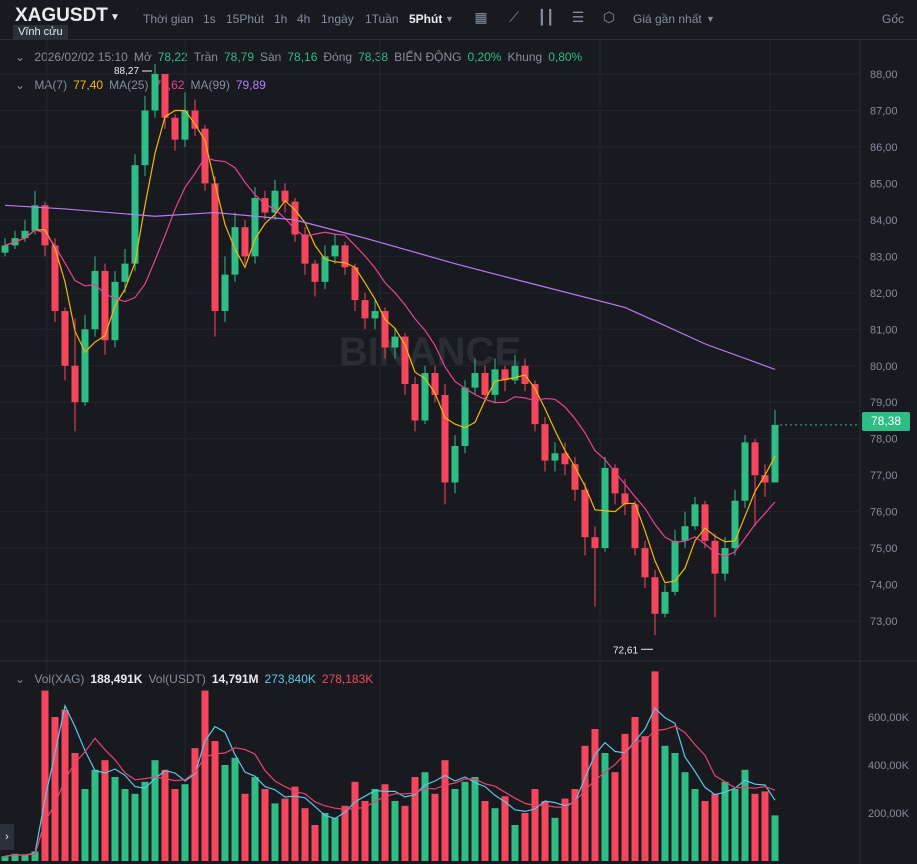 Image resolution: width=917 pixels, height=864 pixels. Describe the element at coordinates (514, 17) in the screenshot. I see `line-chart-icon: ⟋` at that location.